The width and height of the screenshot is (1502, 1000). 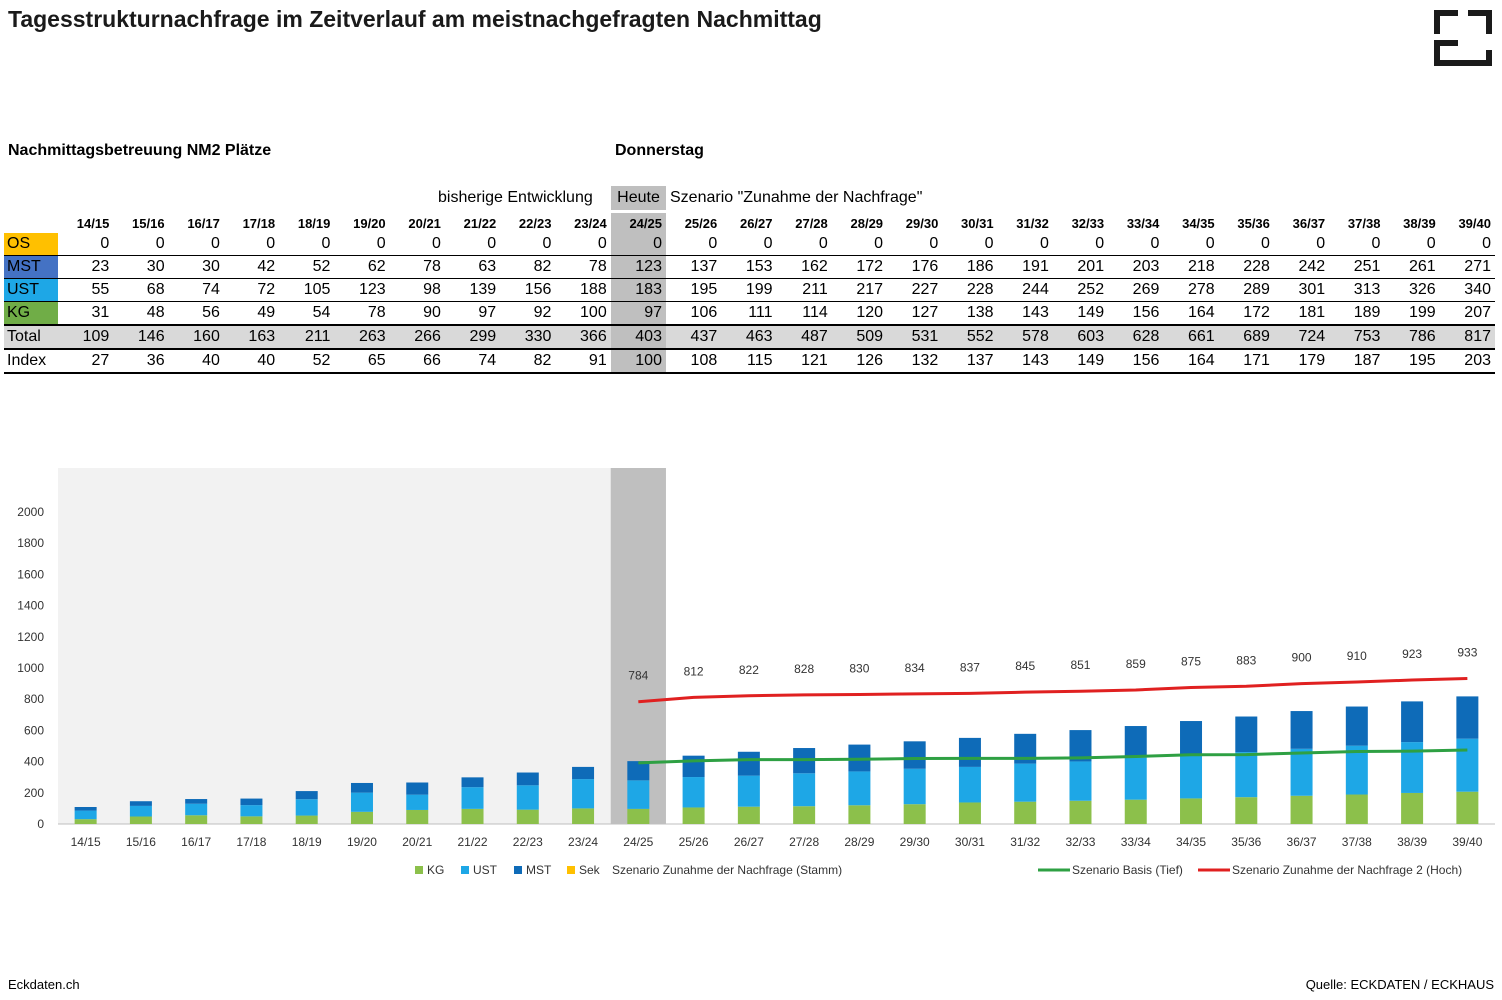 I want to click on table-cell: 244, so click(x=1025, y=290).